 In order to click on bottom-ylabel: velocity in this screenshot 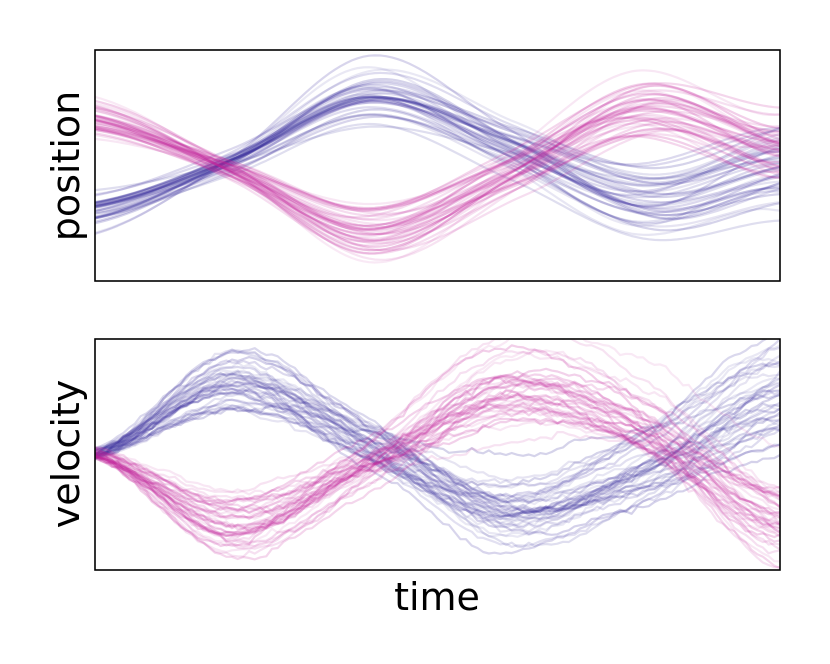, I will do `click(66, 454)`.